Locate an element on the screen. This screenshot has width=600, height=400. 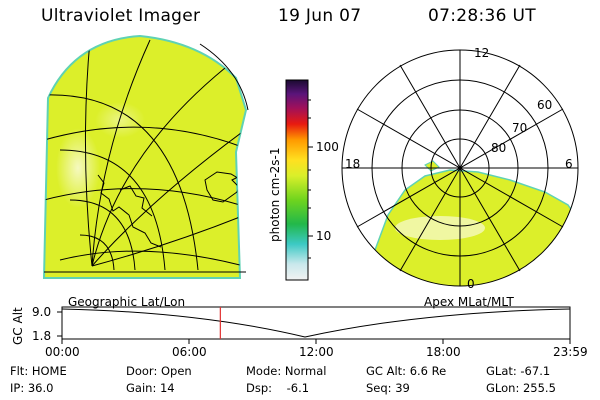
info-flt: Flt: HOME is located at coordinates (38, 371).